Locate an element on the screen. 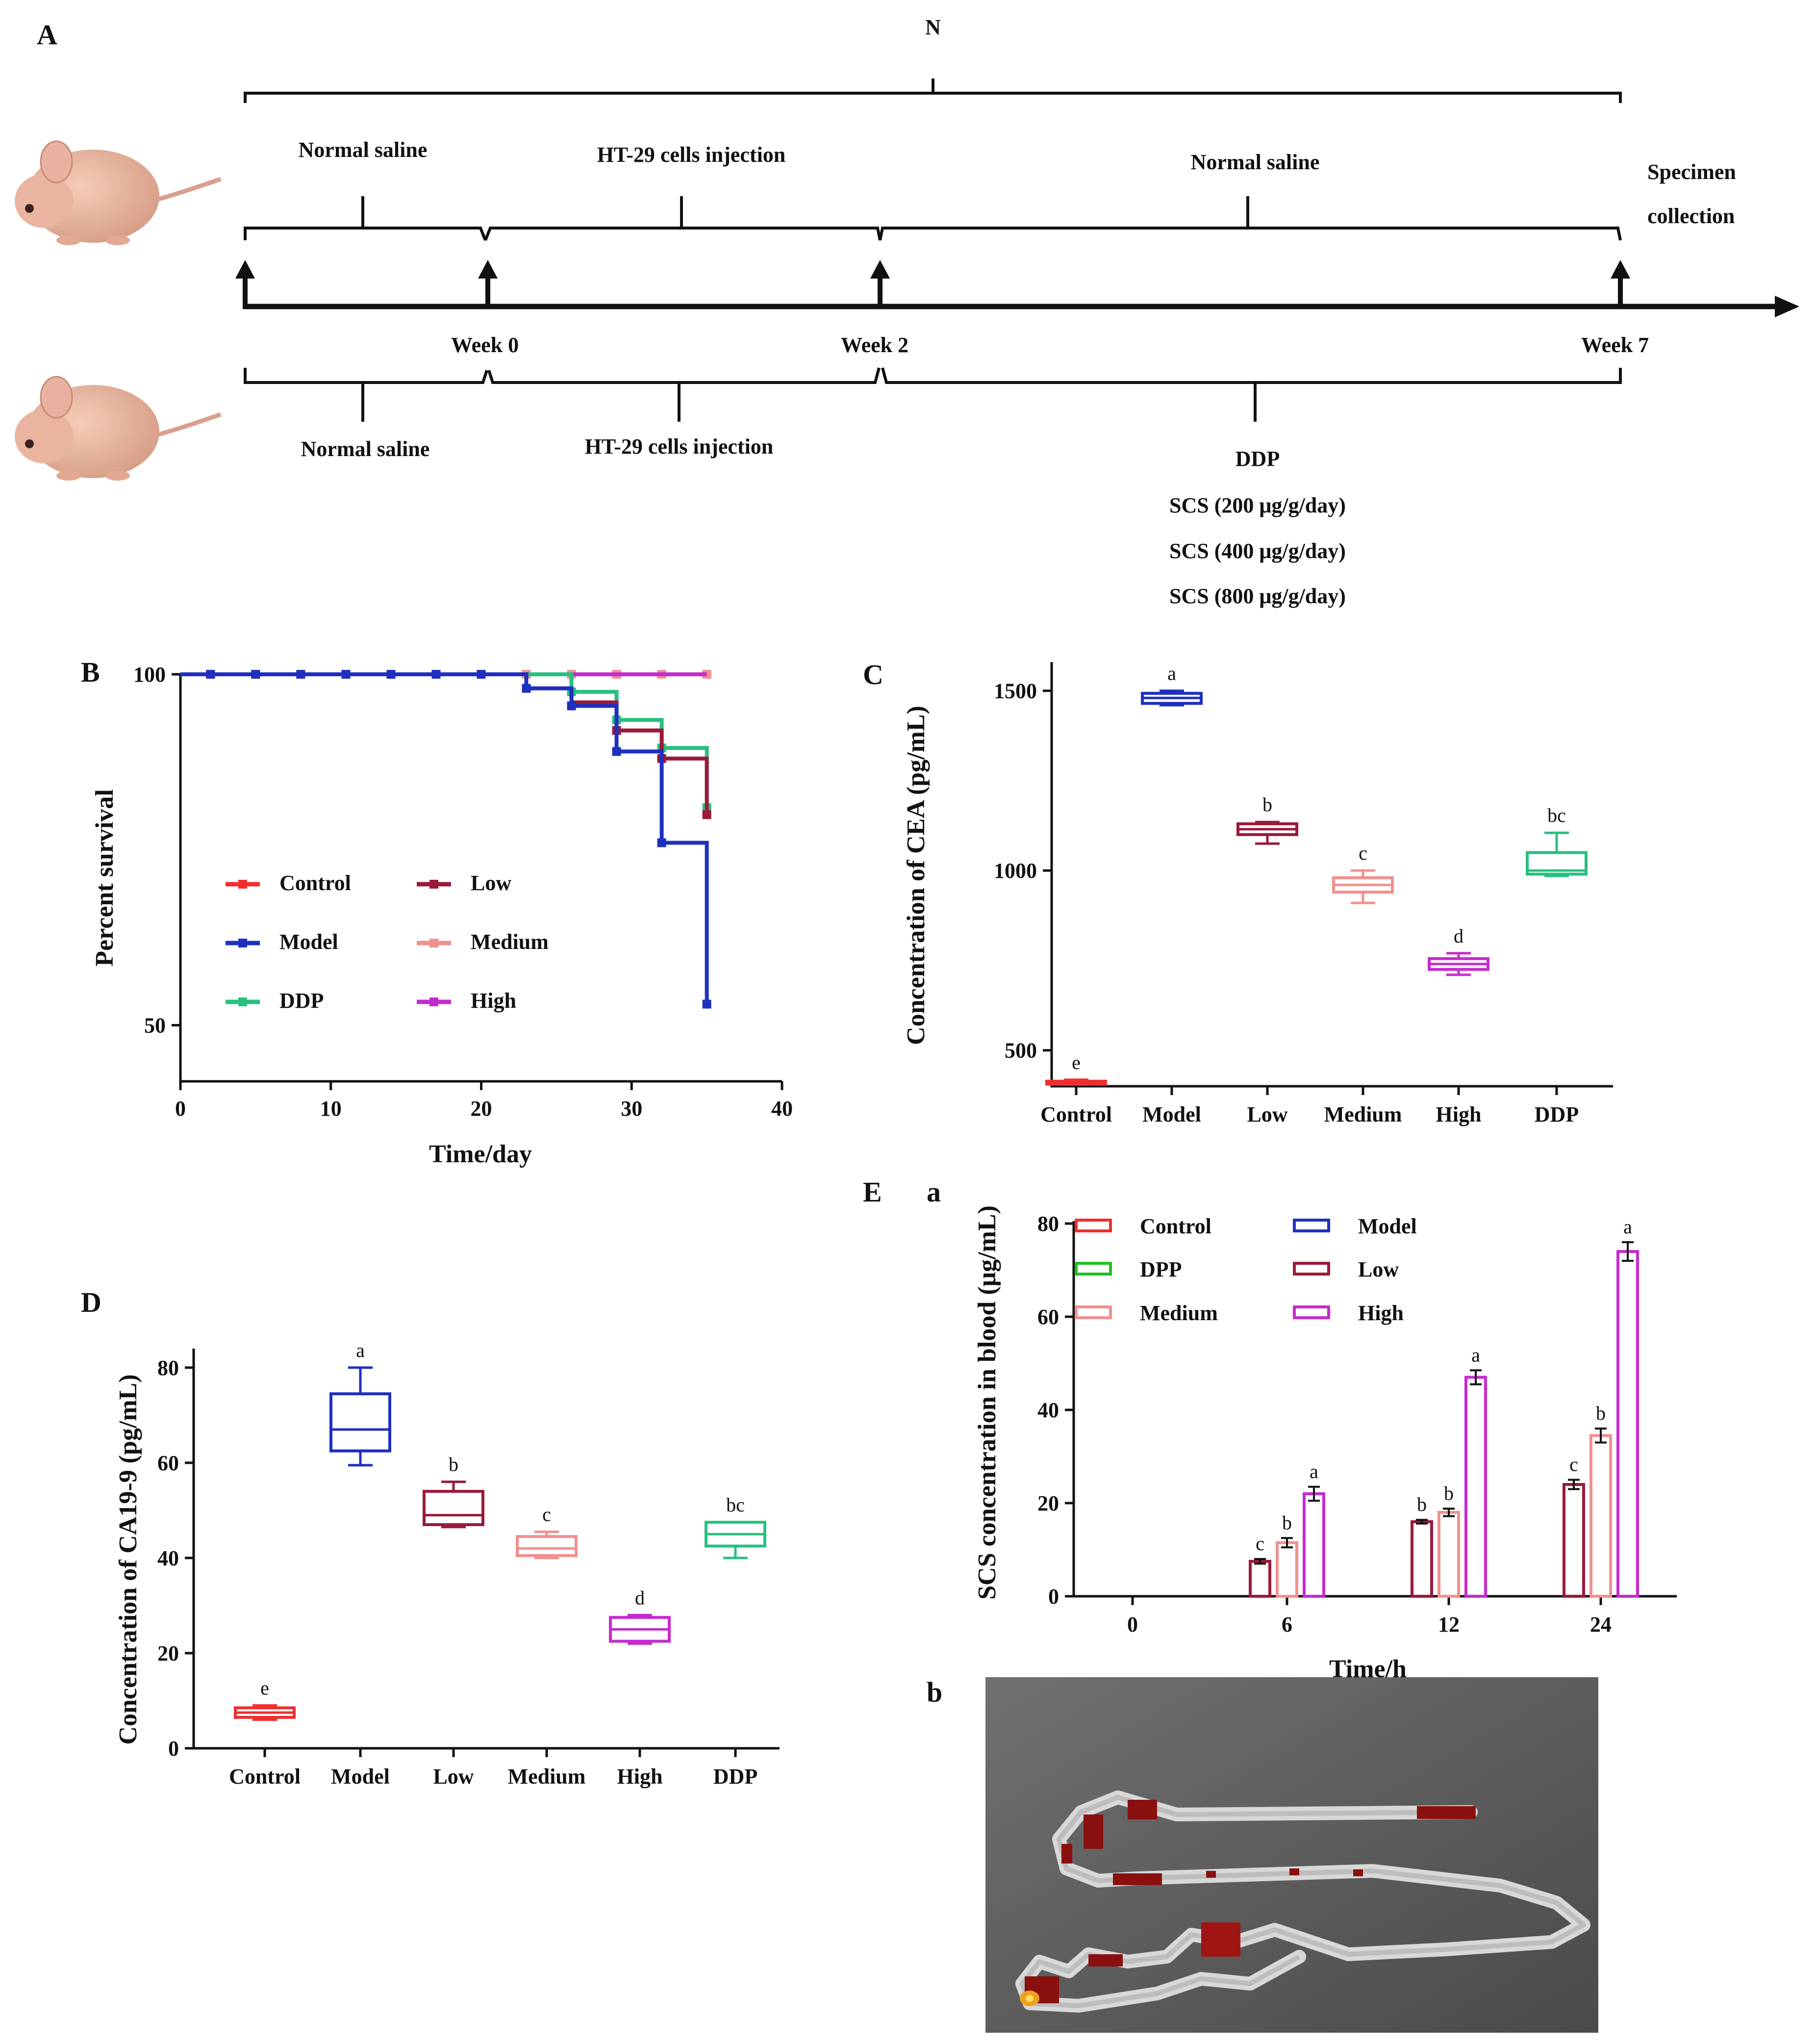  b-legend-label: Medium is located at coordinates (510, 942).